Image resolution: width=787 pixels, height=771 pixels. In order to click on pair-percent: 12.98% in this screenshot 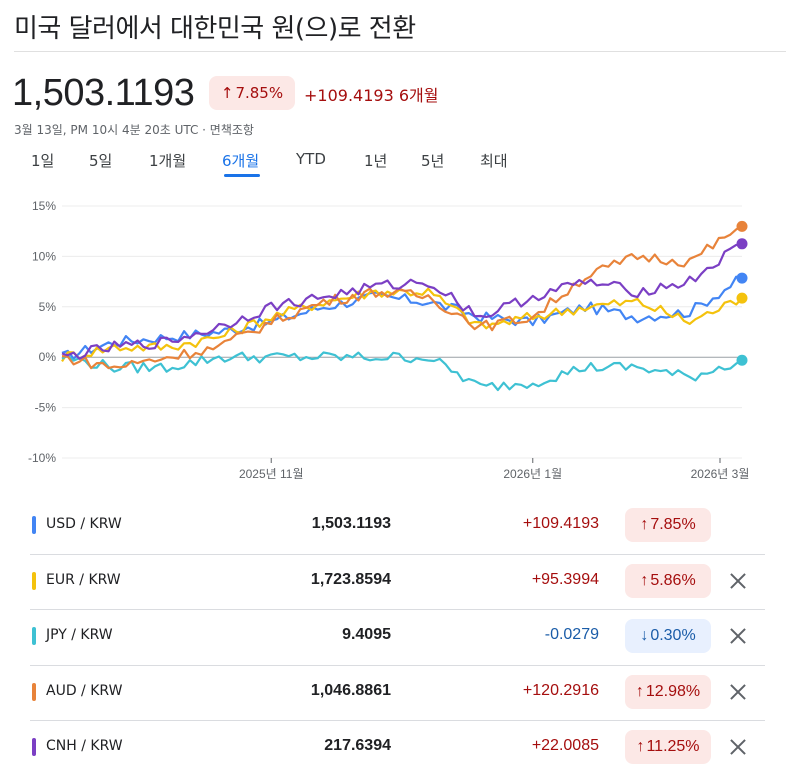, I will do `click(673, 691)`.